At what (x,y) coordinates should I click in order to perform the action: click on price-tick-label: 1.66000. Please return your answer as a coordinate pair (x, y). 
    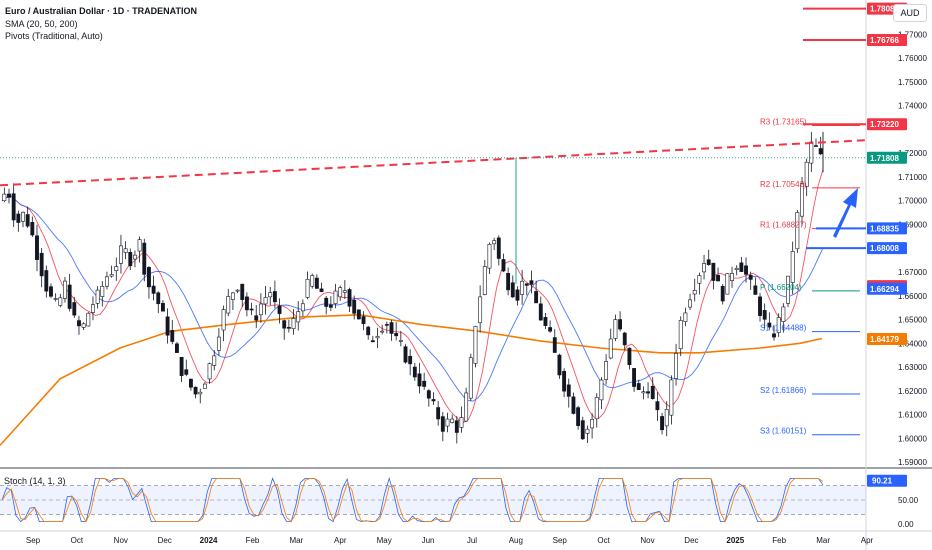
    Looking at the image, I should click on (912, 296).